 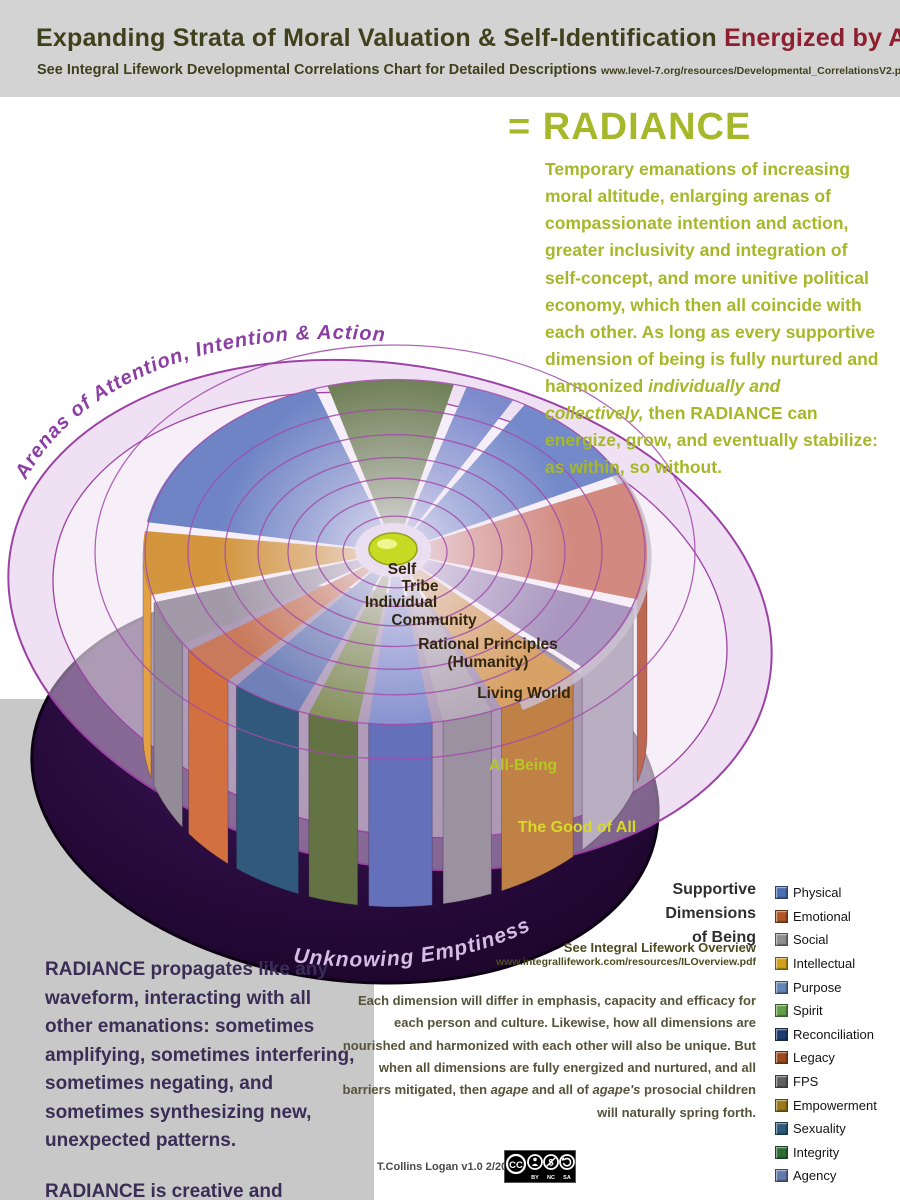 I want to click on legend-label: Reconciliation, so click(x=833, y=1034).